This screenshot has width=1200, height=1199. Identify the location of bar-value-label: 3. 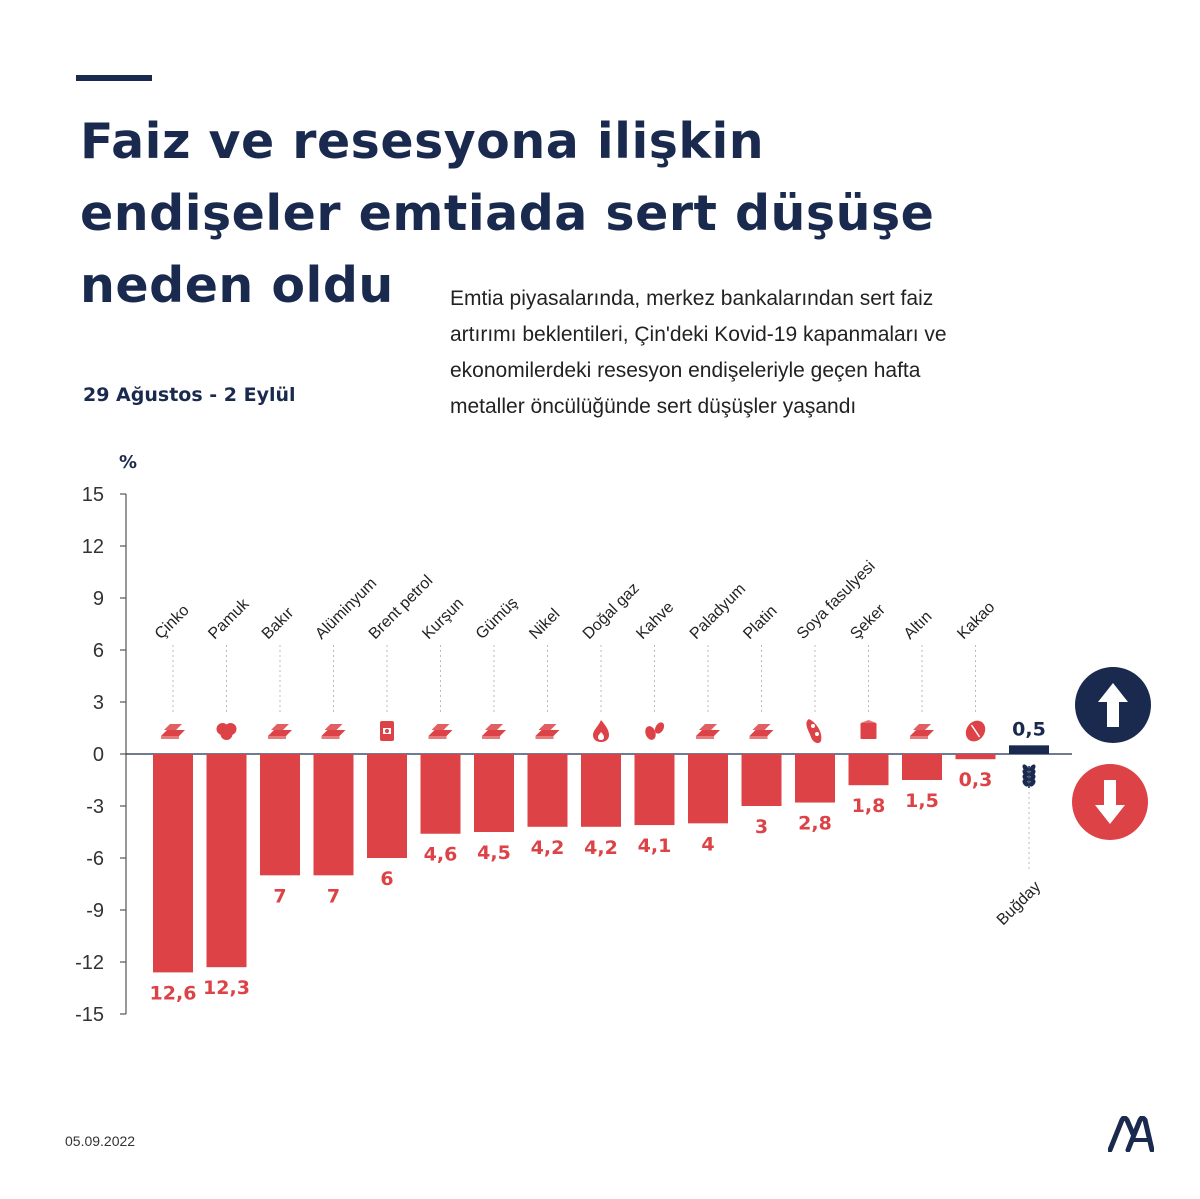
(761, 827).